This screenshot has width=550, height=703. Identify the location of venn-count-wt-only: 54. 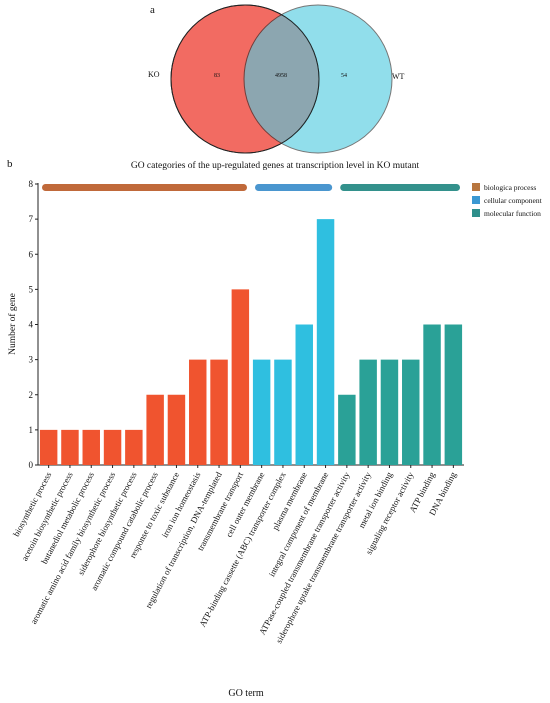
(344, 76).